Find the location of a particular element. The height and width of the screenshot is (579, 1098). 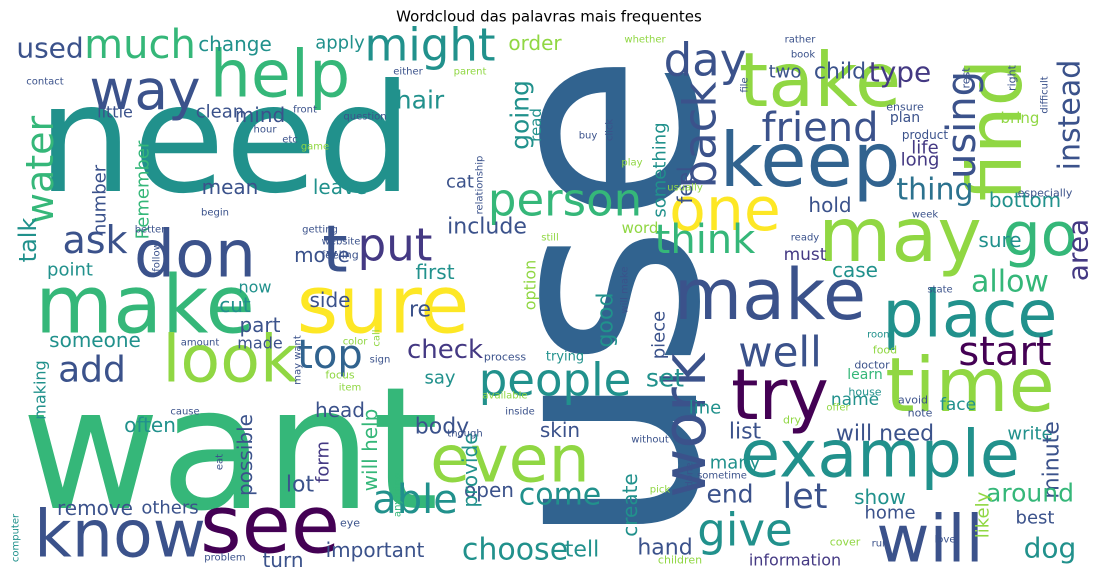

word: piece is located at coordinates (659, 335).